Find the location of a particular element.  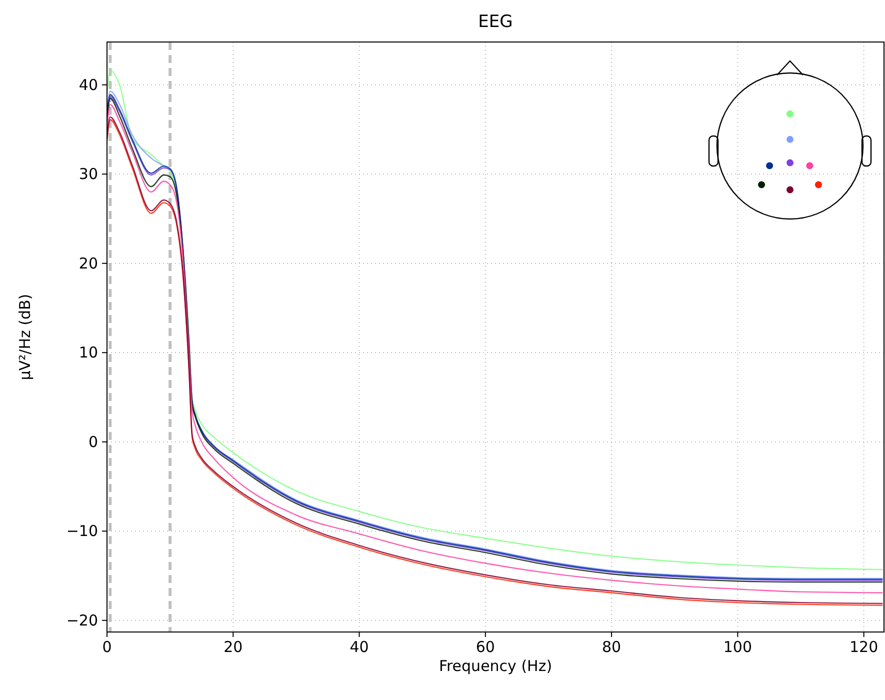

y-tick-label: 40 is located at coordinates (88, 85).